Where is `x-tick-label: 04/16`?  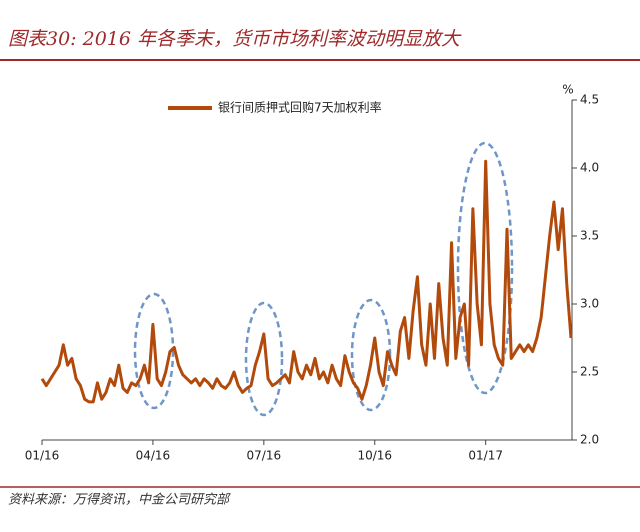
x-tick-label: 04/16 is located at coordinates (153, 456).